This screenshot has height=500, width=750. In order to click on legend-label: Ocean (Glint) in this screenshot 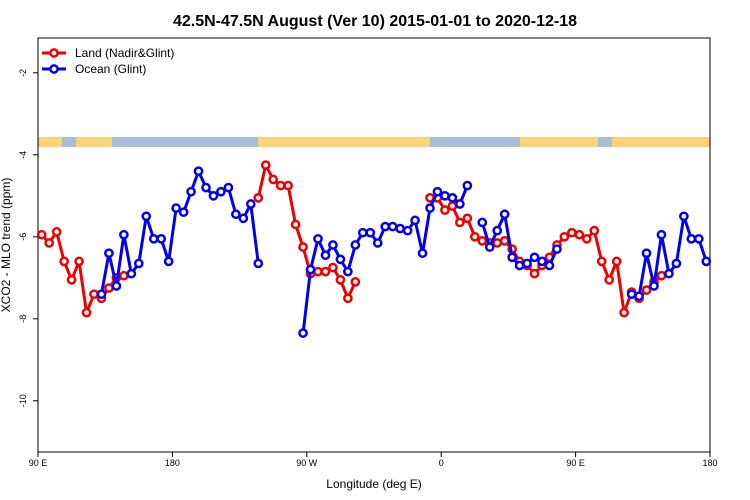, I will do `click(110, 69)`.